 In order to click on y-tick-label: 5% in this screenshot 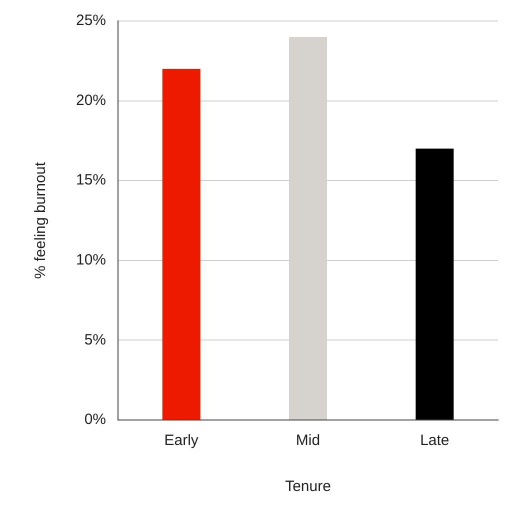, I will do `click(95, 339)`.